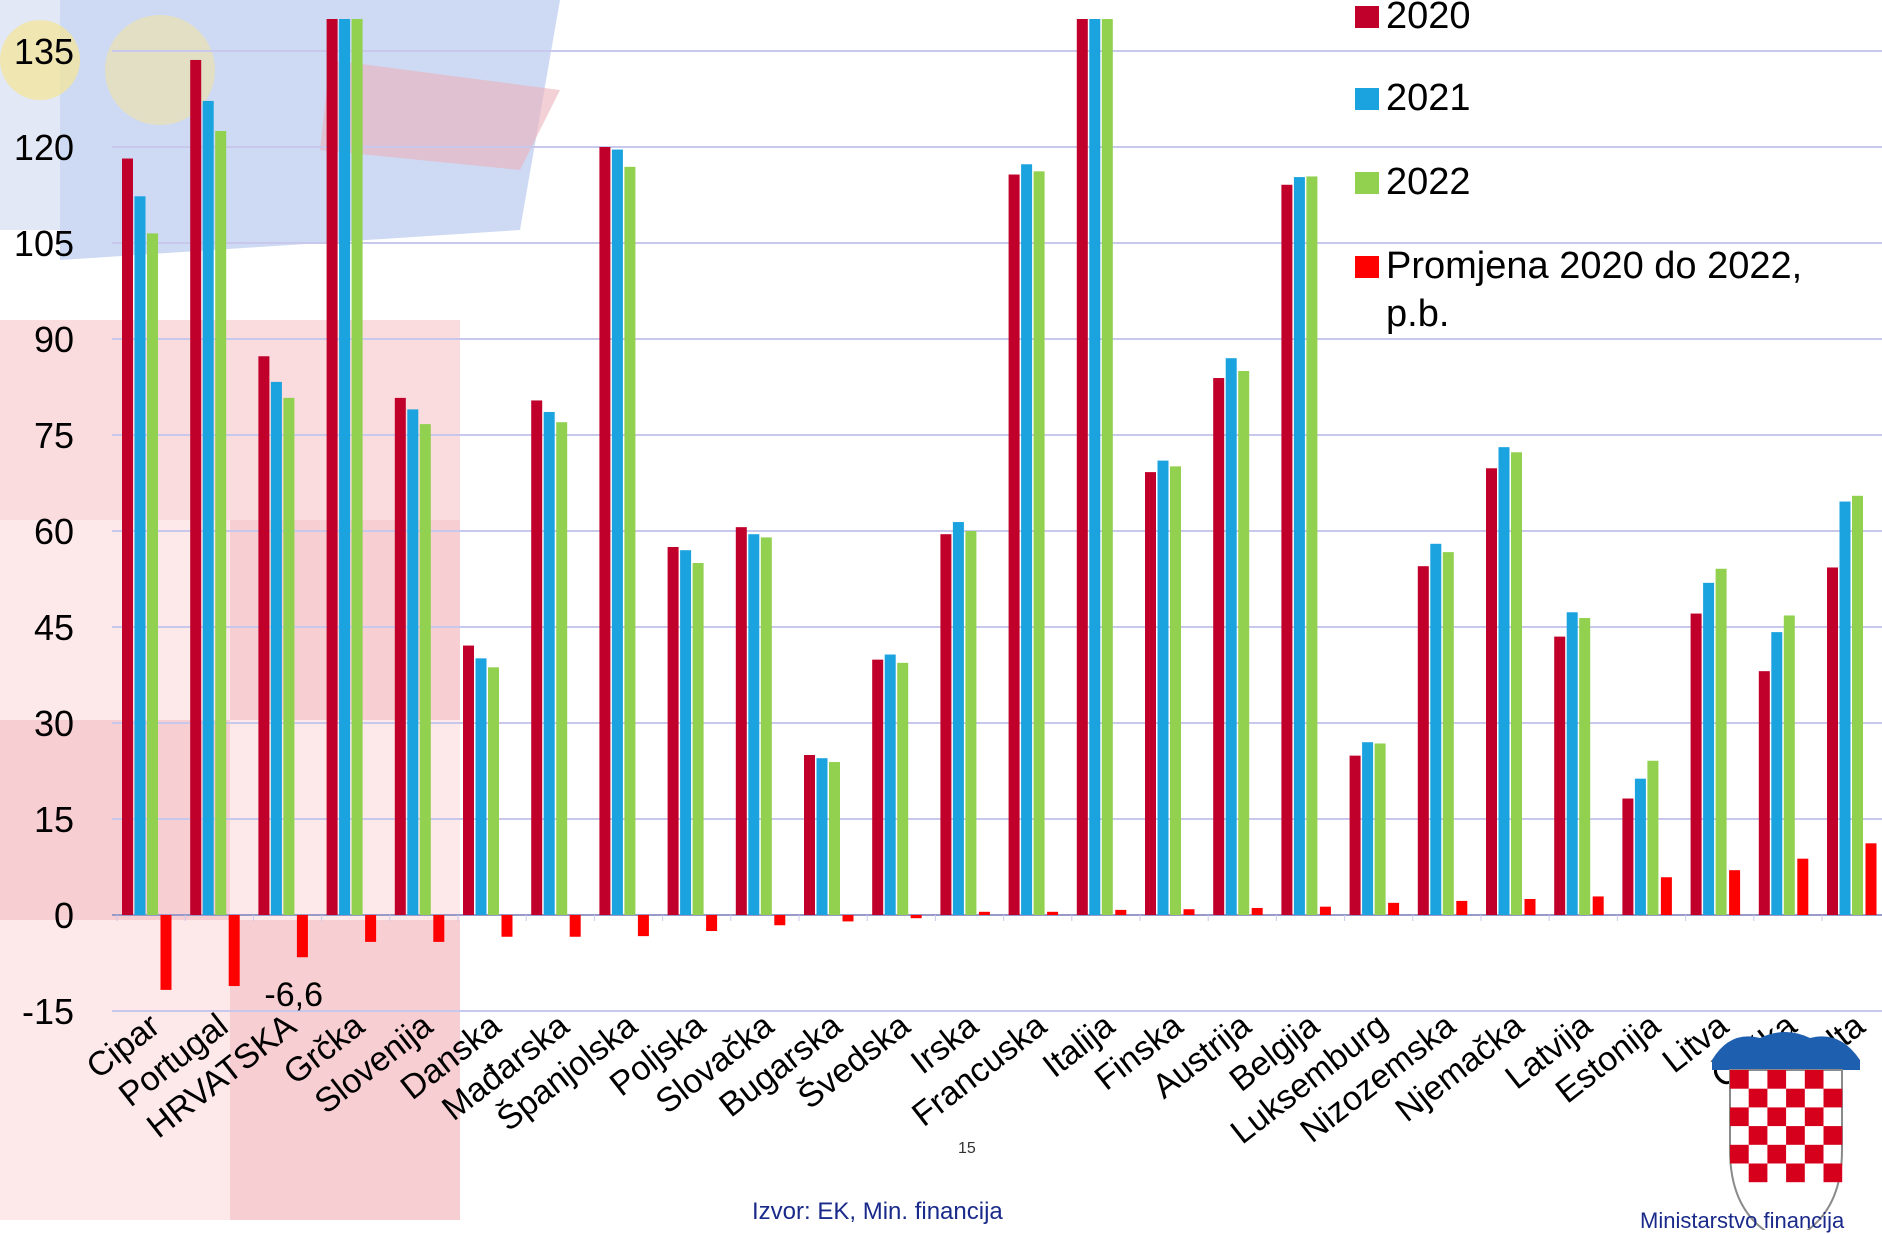 The height and width of the screenshot is (1234, 1882). I want to click on bar-promjena-2020-do-2022-p-b--portugal, so click(234, 951).